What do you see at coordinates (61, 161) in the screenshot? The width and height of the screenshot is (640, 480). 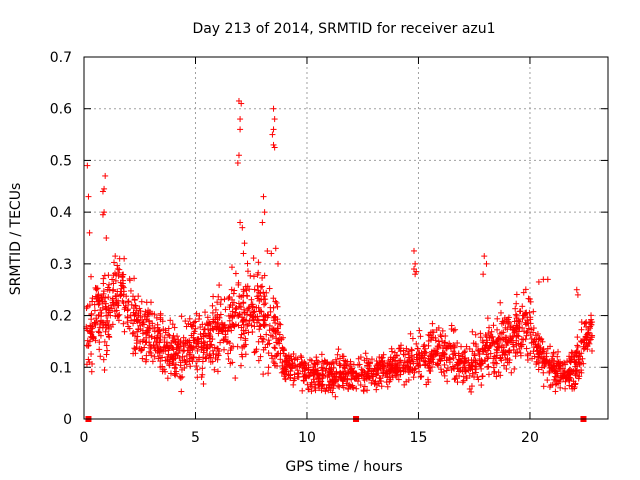 I see `y-tick-label: 0.5` at bounding box center [61, 161].